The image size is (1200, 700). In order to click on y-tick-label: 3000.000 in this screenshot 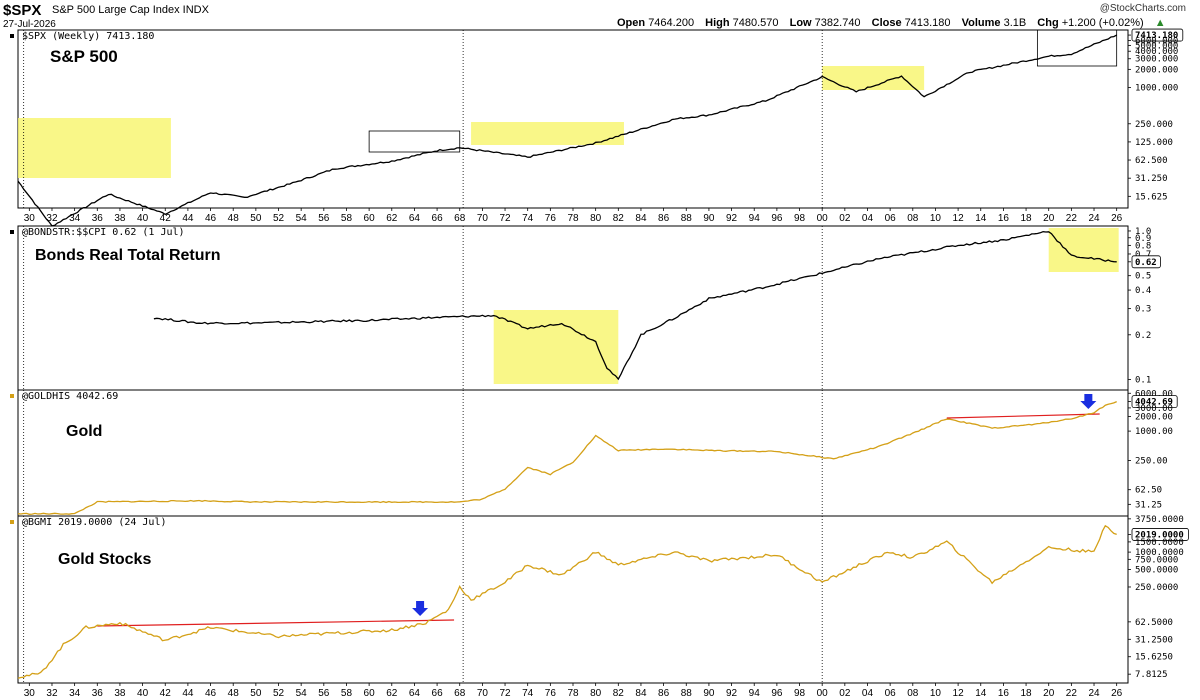, I will do `click(1156, 60)`.